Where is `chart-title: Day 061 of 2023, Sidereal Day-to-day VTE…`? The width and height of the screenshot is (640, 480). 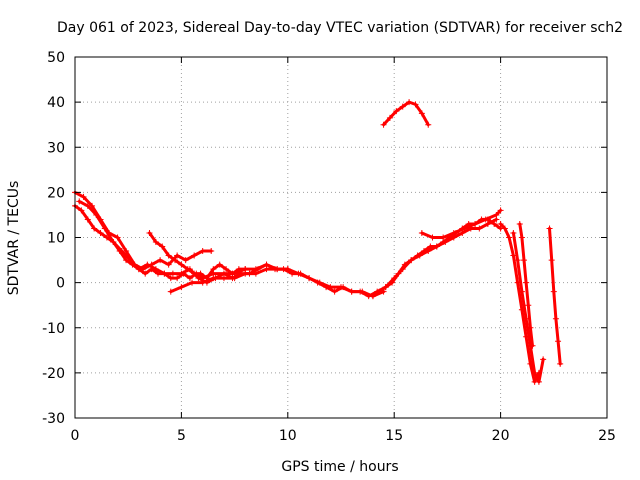
chart-title: Day 061 of 2023, Sidereal Day-to-day VTE… is located at coordinates (340, 28).